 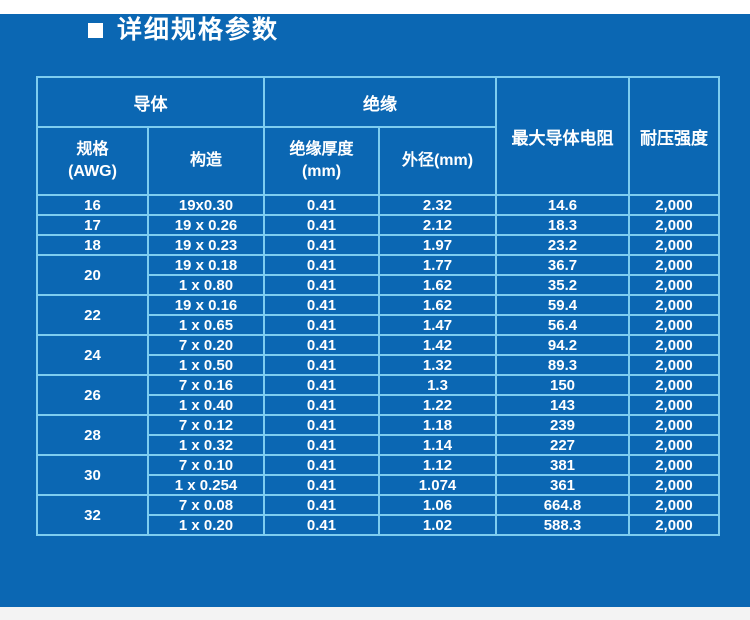 I want to click on table-cell: 19 x 0.26, so click(x=206, y=225).